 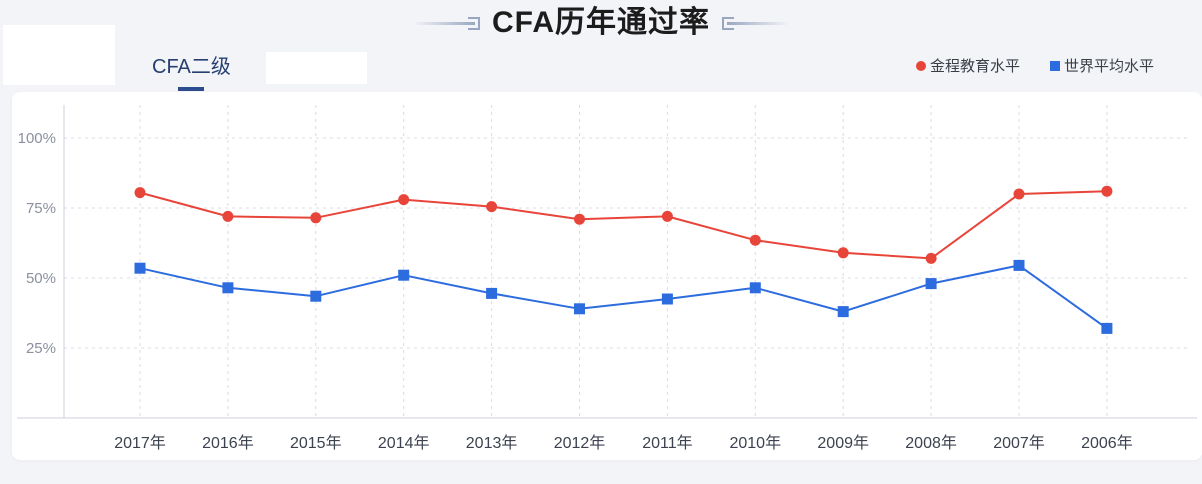 I want to click on legend-item-jincheng: 金程教育水平, so click(x=967, y=65).